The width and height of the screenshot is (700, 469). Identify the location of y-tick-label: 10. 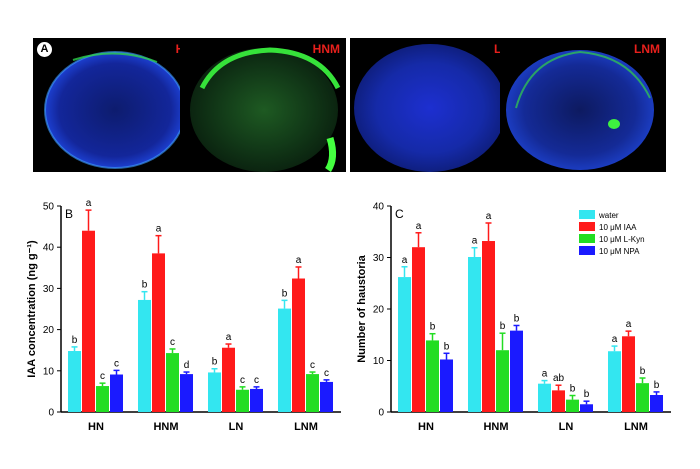
(379, 361).